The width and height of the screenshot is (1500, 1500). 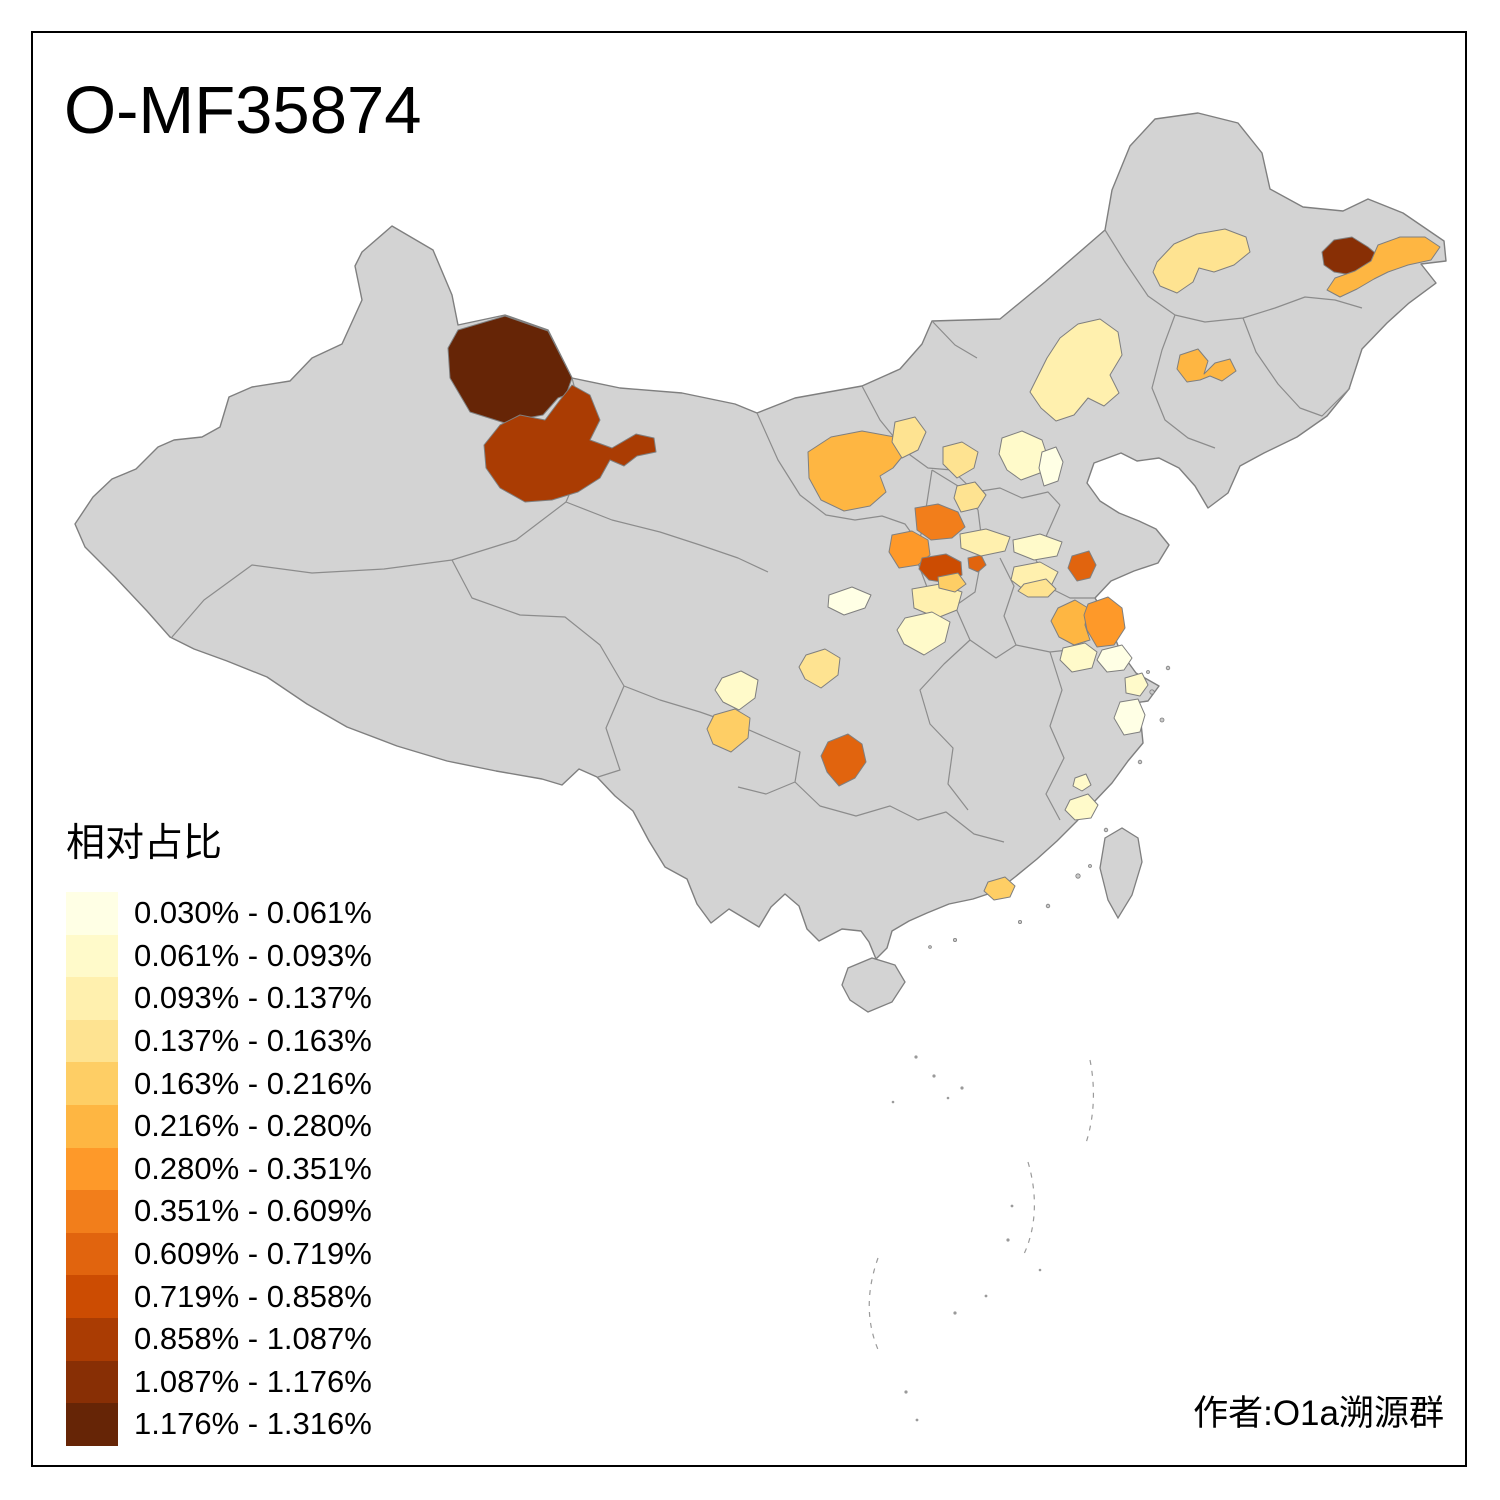 I want to click on legend-label: 0.137% - 0.163%, so click(x=253, y=1041).